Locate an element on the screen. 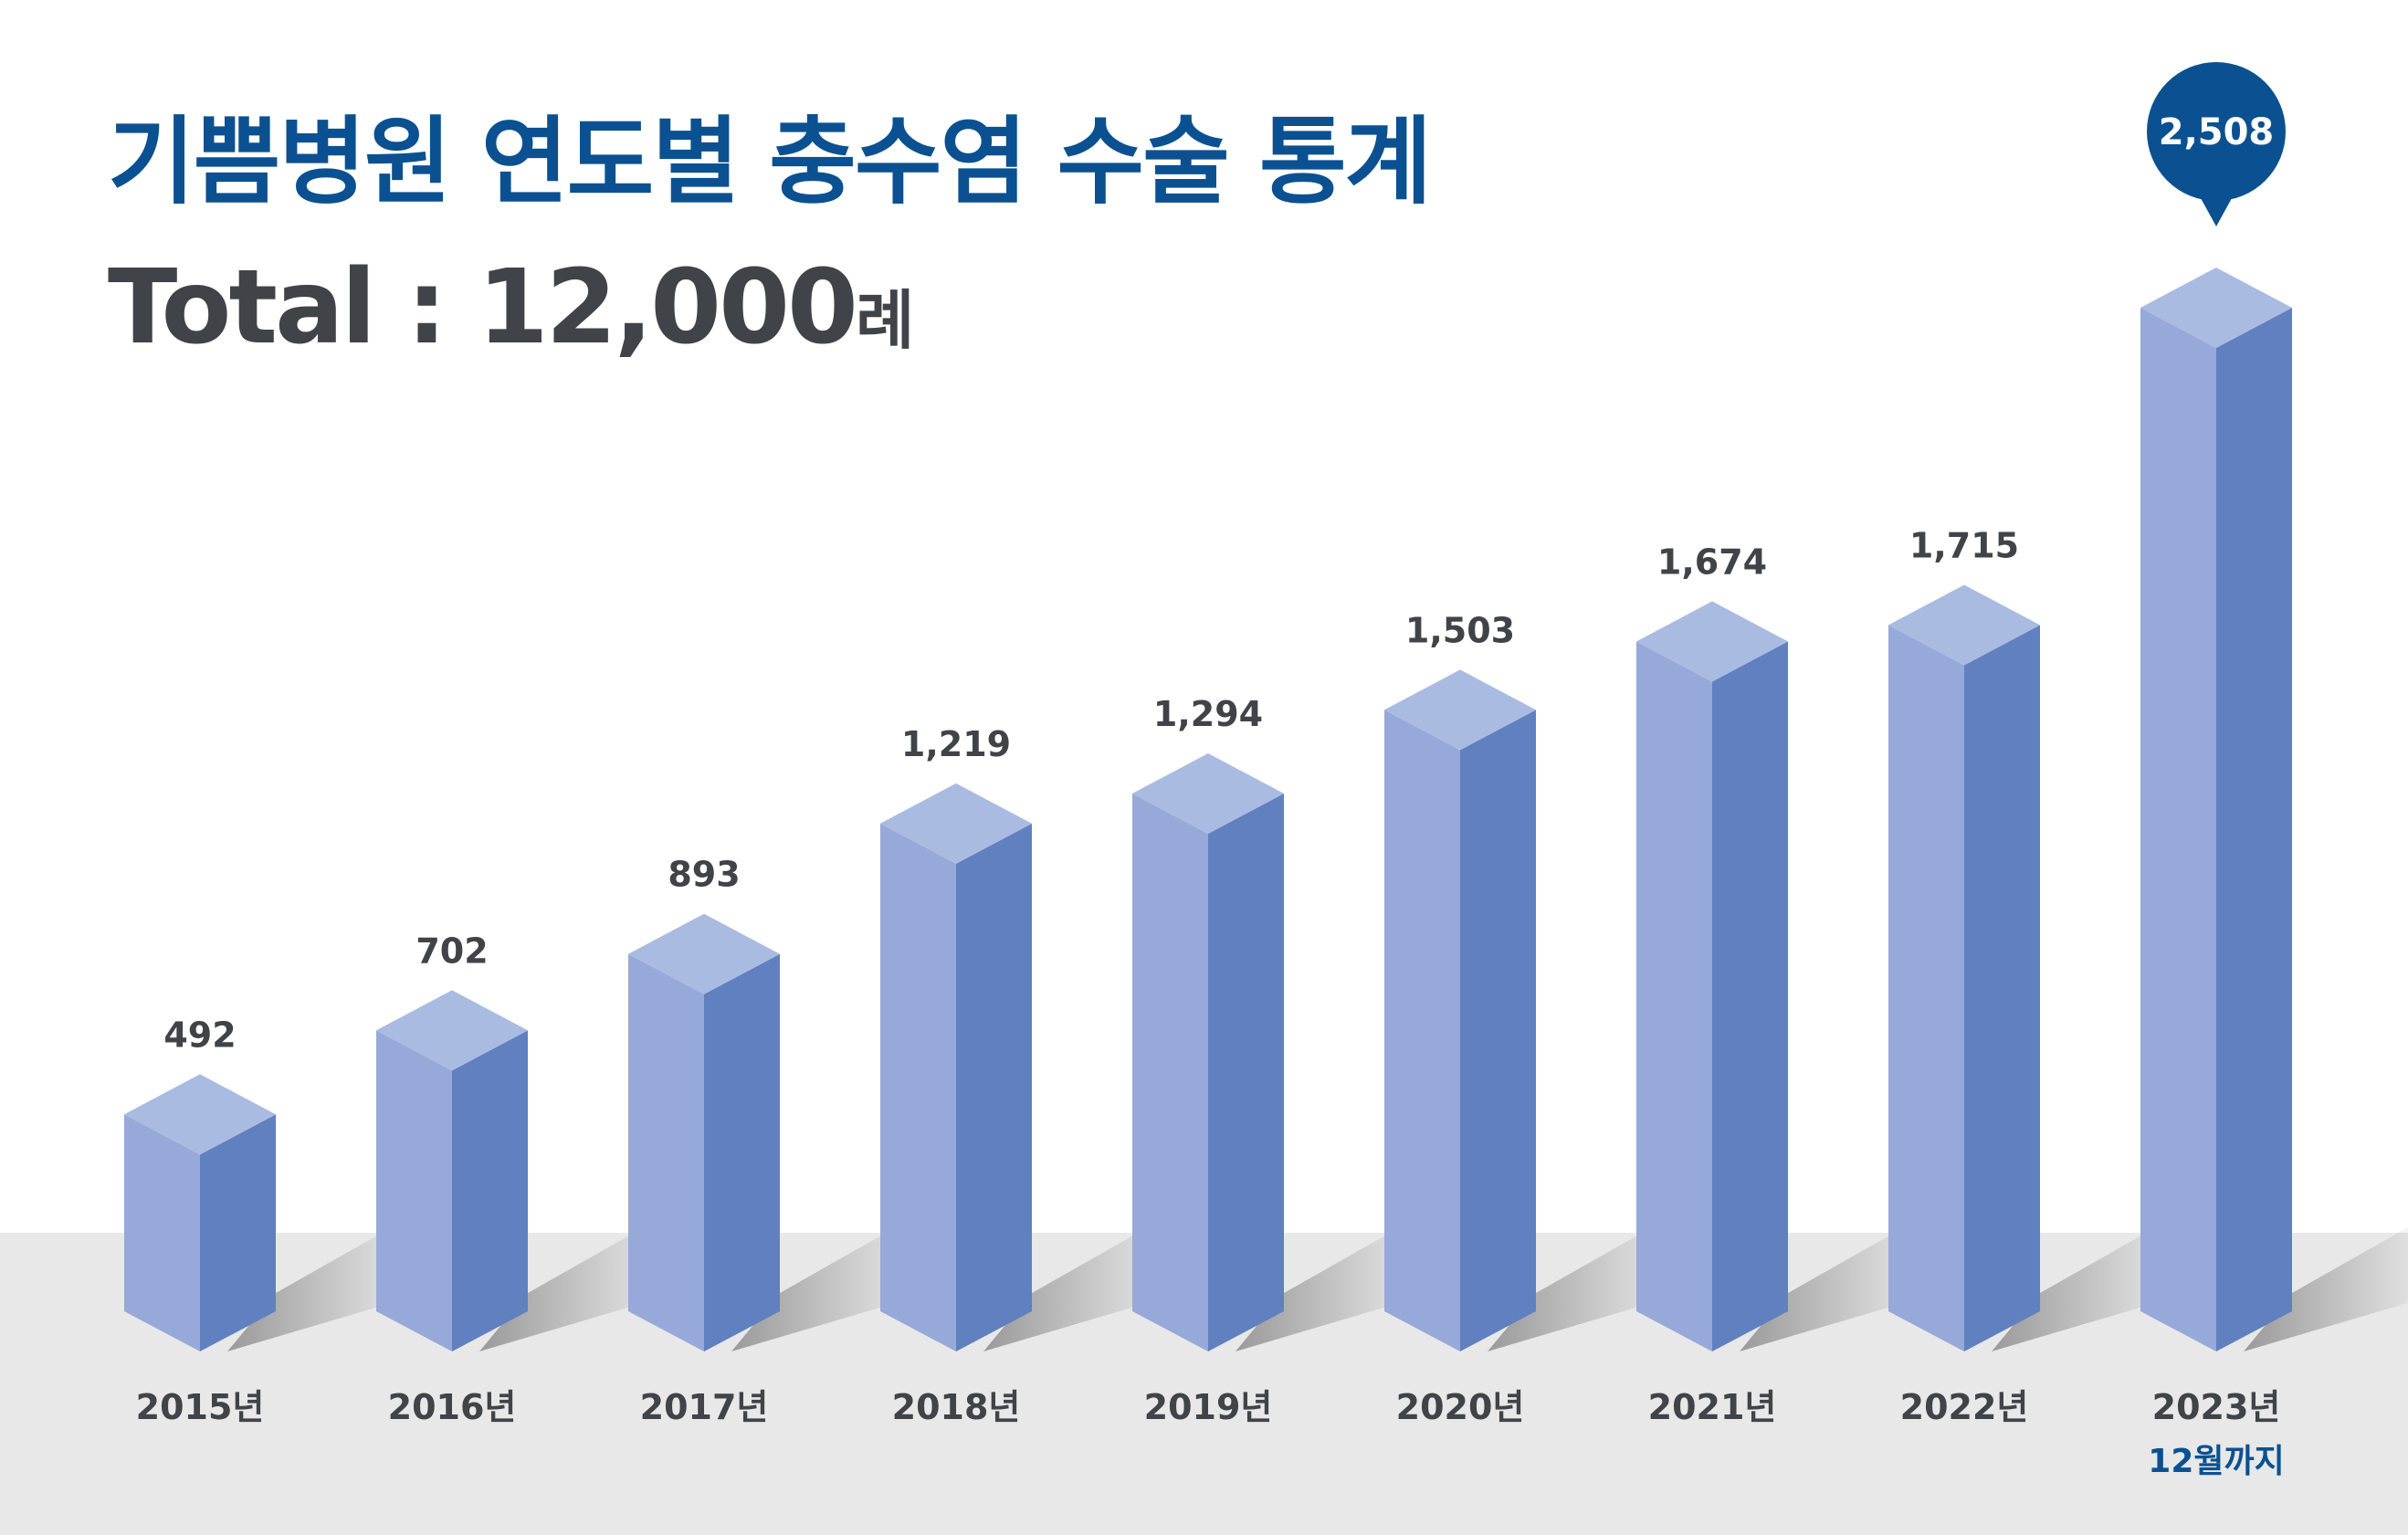 Image resolution: width=2408 pixels, height=1535 pixels. value-label: 492 is located at coordinates (199, 1035).